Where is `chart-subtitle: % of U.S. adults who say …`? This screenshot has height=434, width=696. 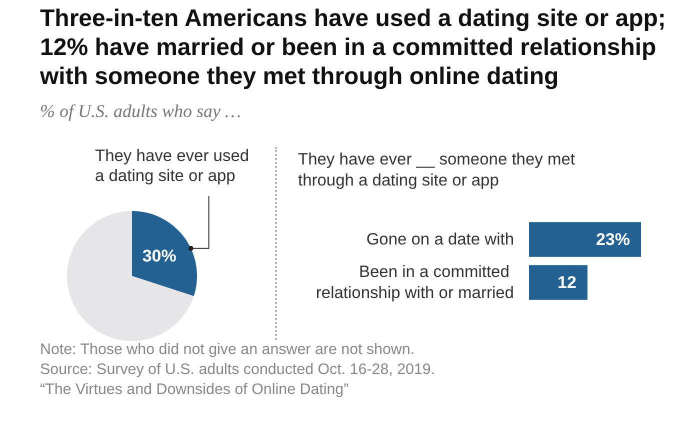 chart-subtitle: % of U.S. adults who say … is located at coordinates (141, 111).